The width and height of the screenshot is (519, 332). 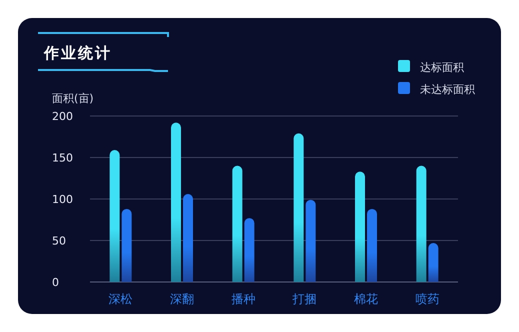 What do you see at coordinates (243, 299) in the screenshot?
I see `x-tick-label: 播种` at bounding box center [243, 299].